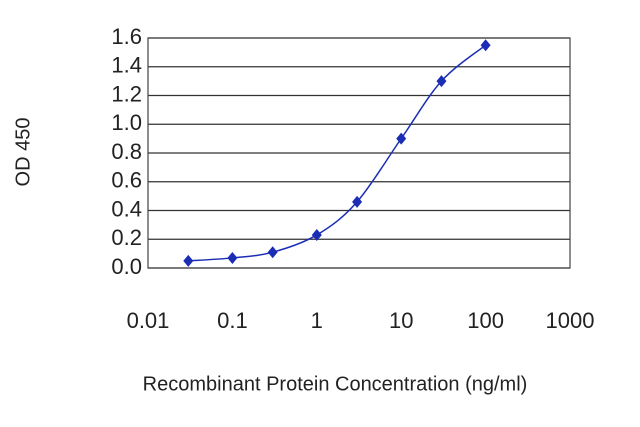  I want to click on y-tick-label: 1.0, so click(126, 122).